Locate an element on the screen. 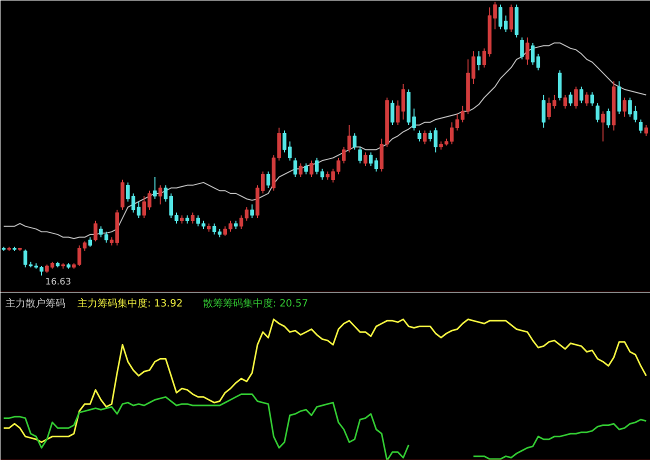 This screenshot has height=460, width=650. text: 16.63 is located at coordinates (58, 283).